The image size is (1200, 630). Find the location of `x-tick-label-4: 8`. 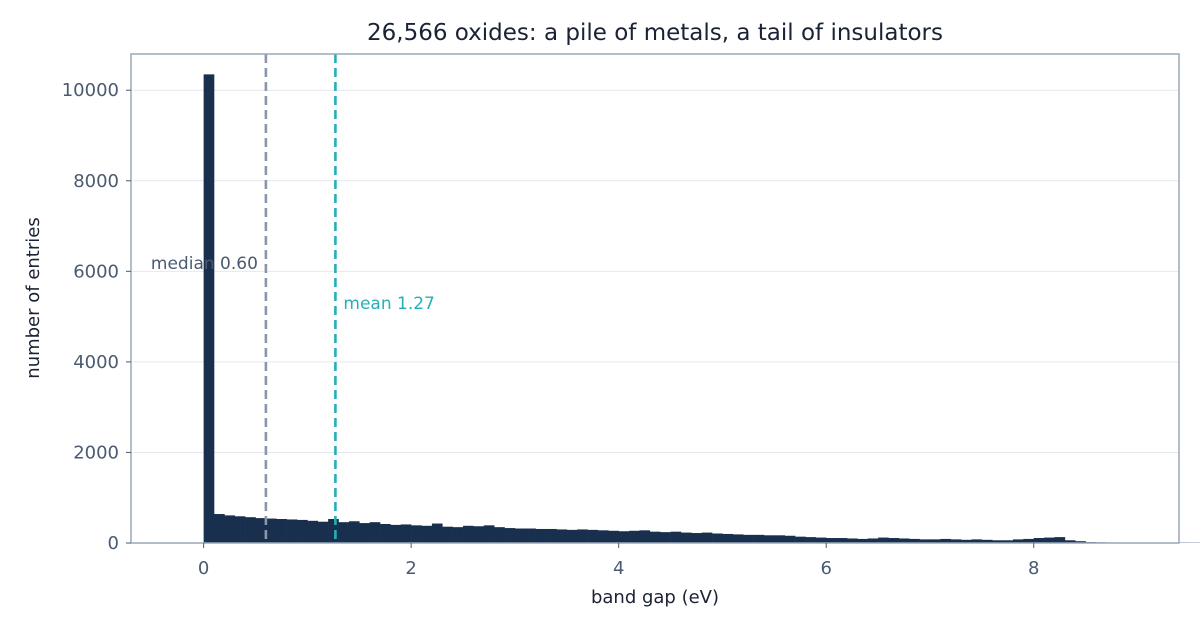

x-tick-label-4: 8 is located at coordinates (1033, 568).